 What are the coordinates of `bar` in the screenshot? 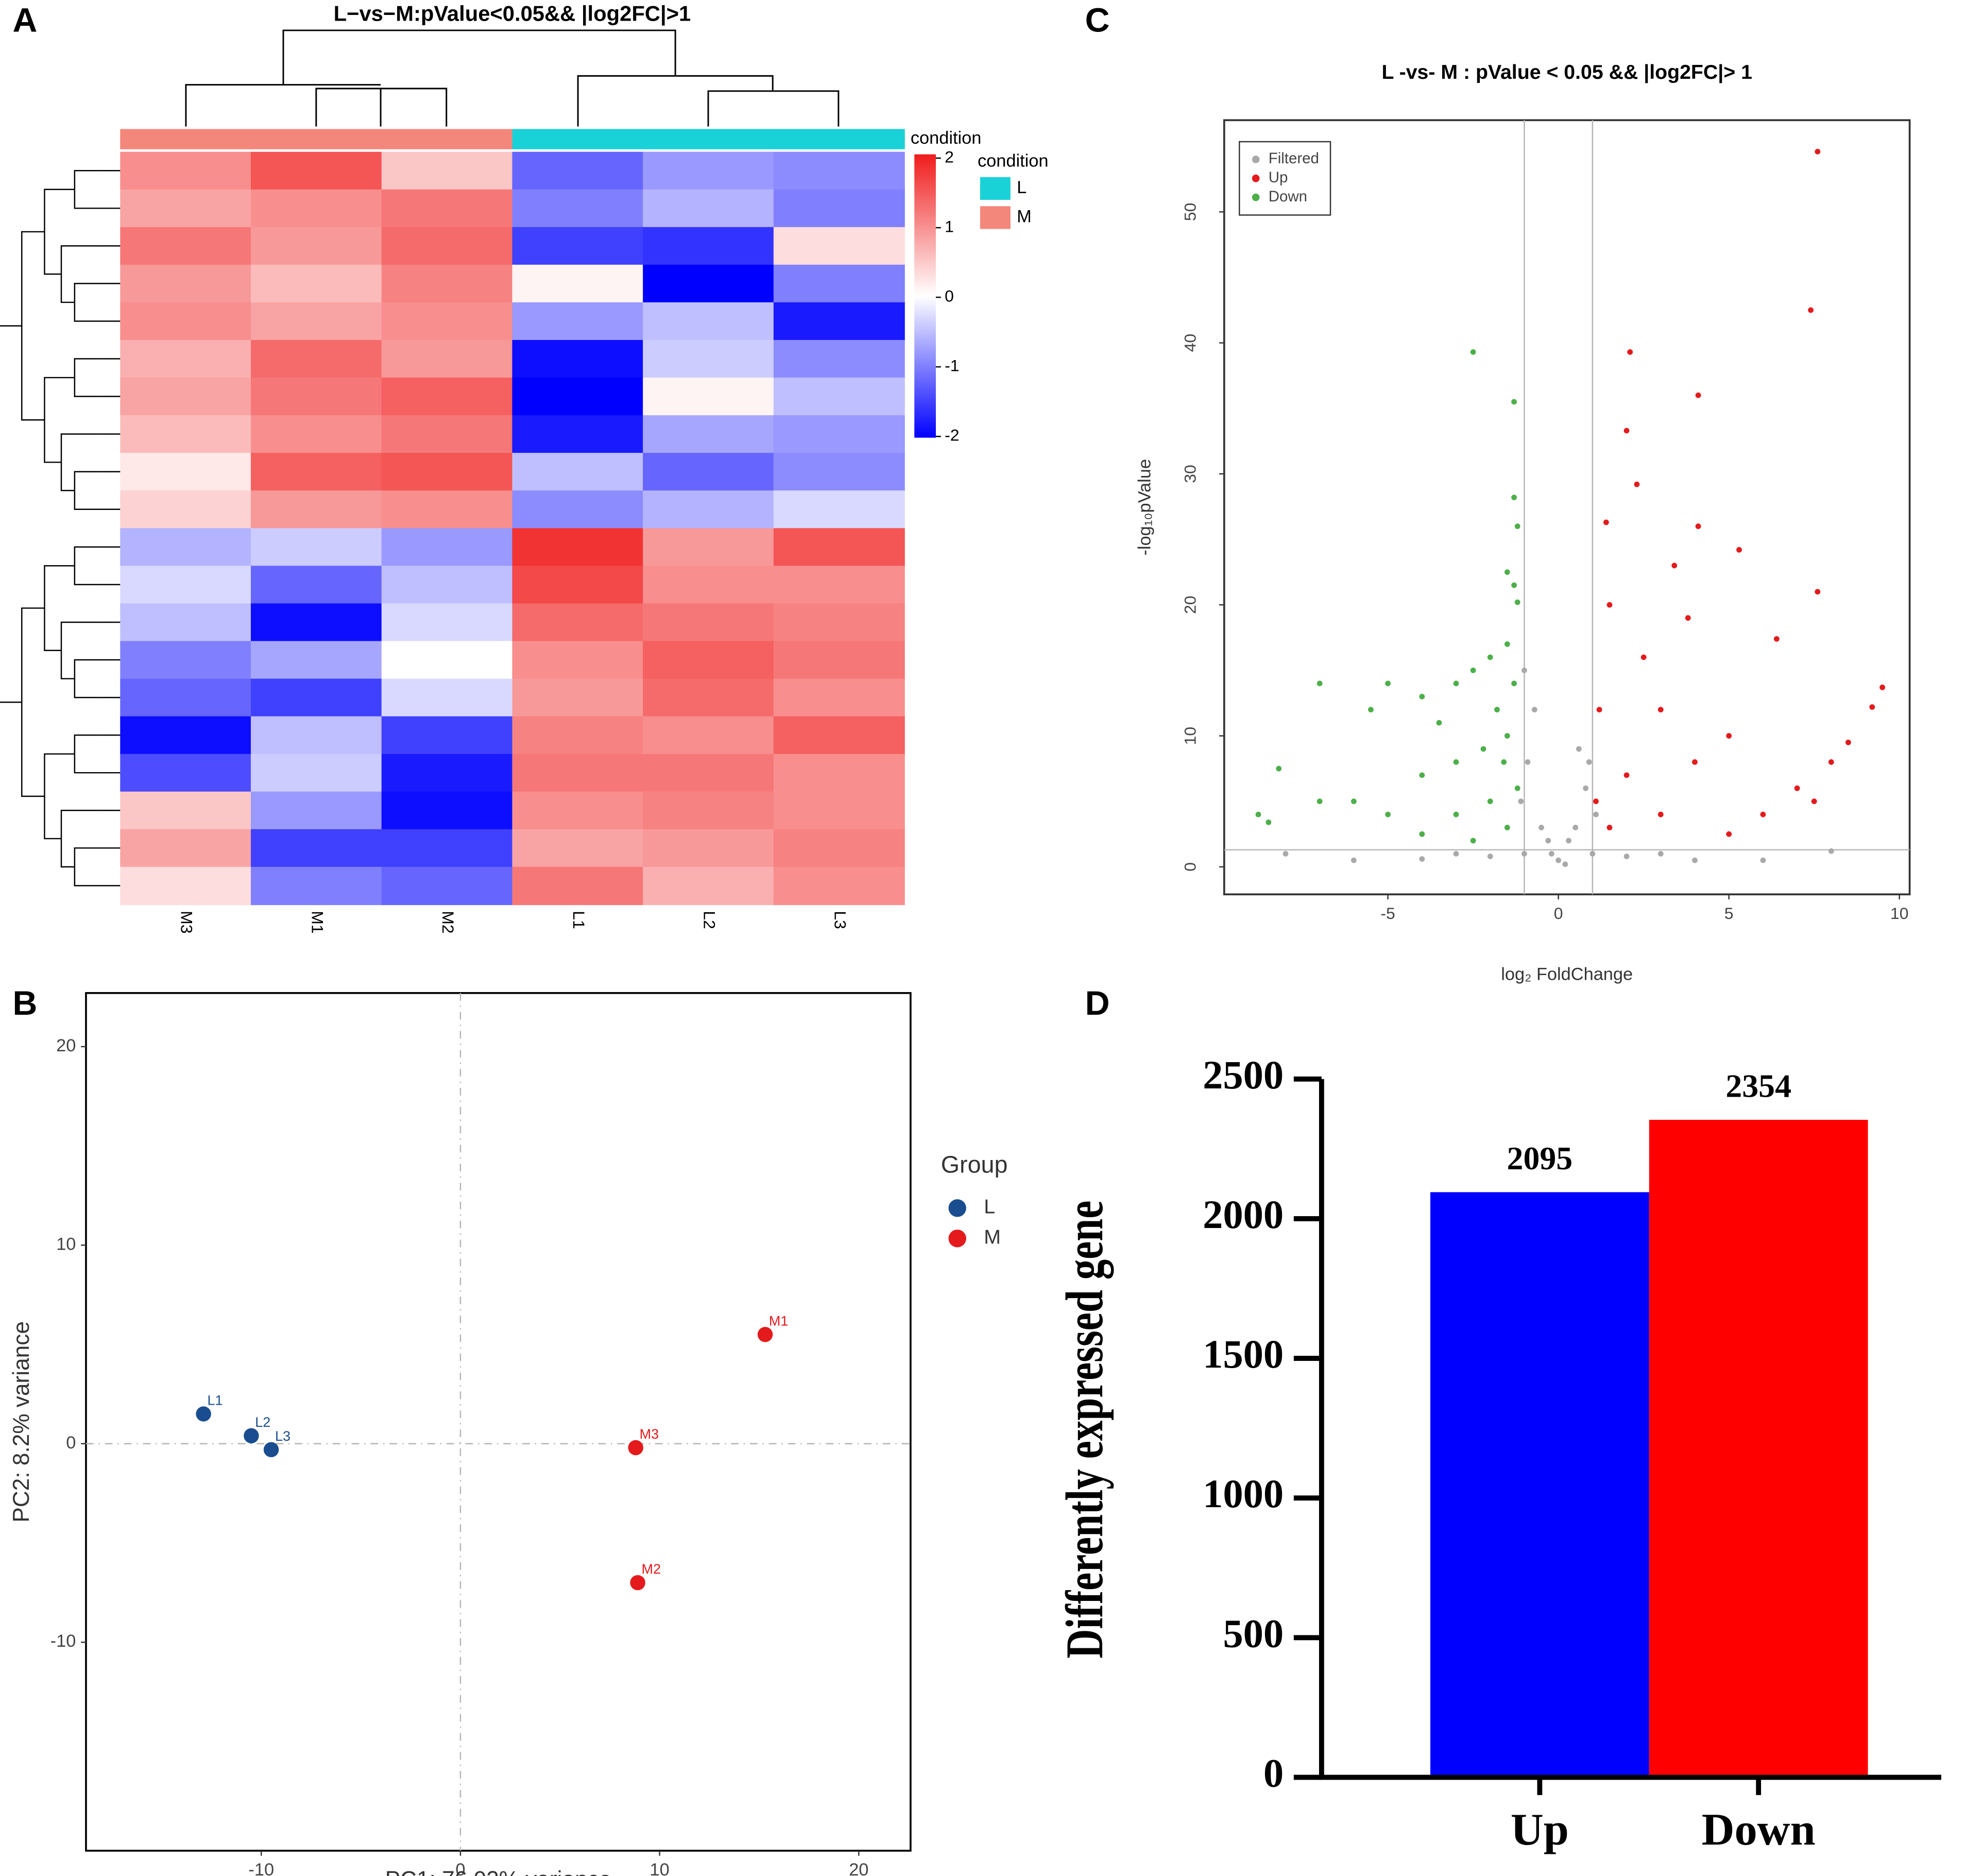 It's located at (1540, 1485).